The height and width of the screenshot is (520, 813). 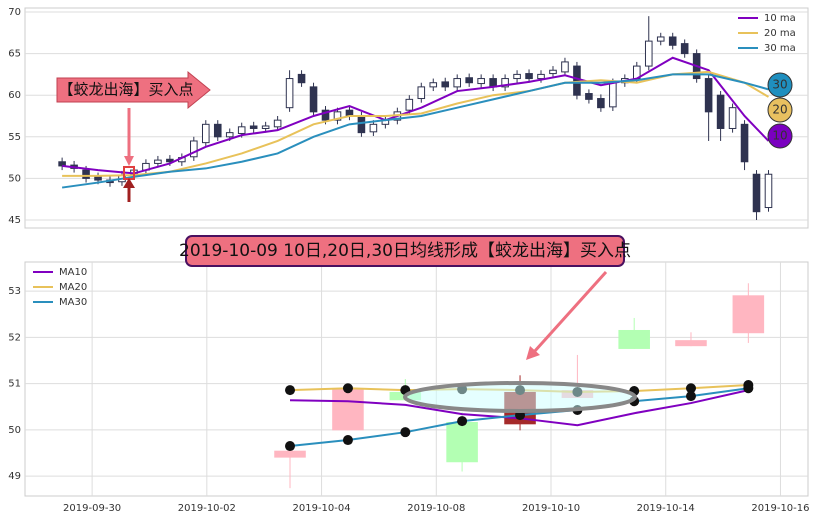 What do you see at coordinates (520, 397) in the screenshot?
I see `highlight-ellipse` at bounding box center [520, 397].